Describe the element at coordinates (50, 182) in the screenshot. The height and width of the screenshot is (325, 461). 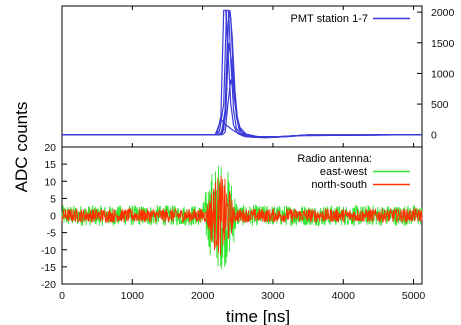
I see `bottom-y-tick-label: 10` at that location.